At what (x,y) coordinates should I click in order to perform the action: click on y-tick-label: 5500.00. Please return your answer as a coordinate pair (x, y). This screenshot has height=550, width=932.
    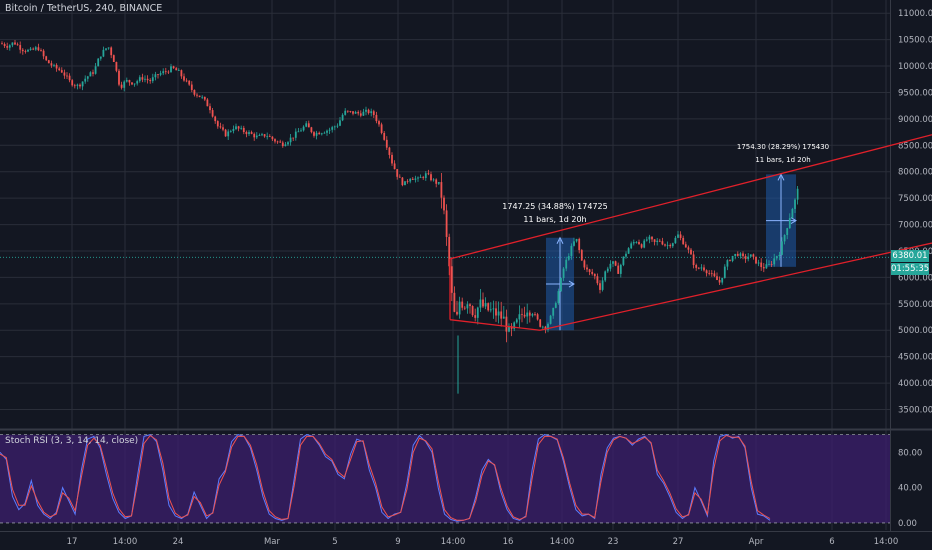
    Looking at the image, I should click on (915, 305).